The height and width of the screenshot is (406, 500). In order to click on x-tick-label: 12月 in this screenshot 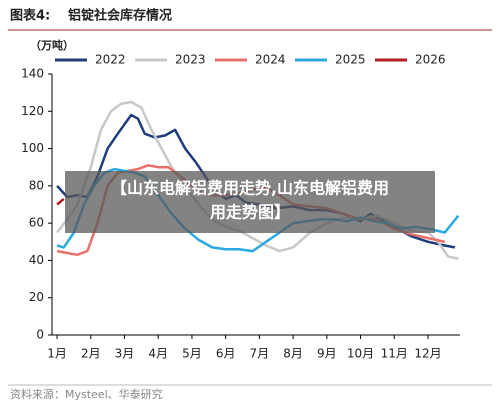, I will do `click(427, 354)`.